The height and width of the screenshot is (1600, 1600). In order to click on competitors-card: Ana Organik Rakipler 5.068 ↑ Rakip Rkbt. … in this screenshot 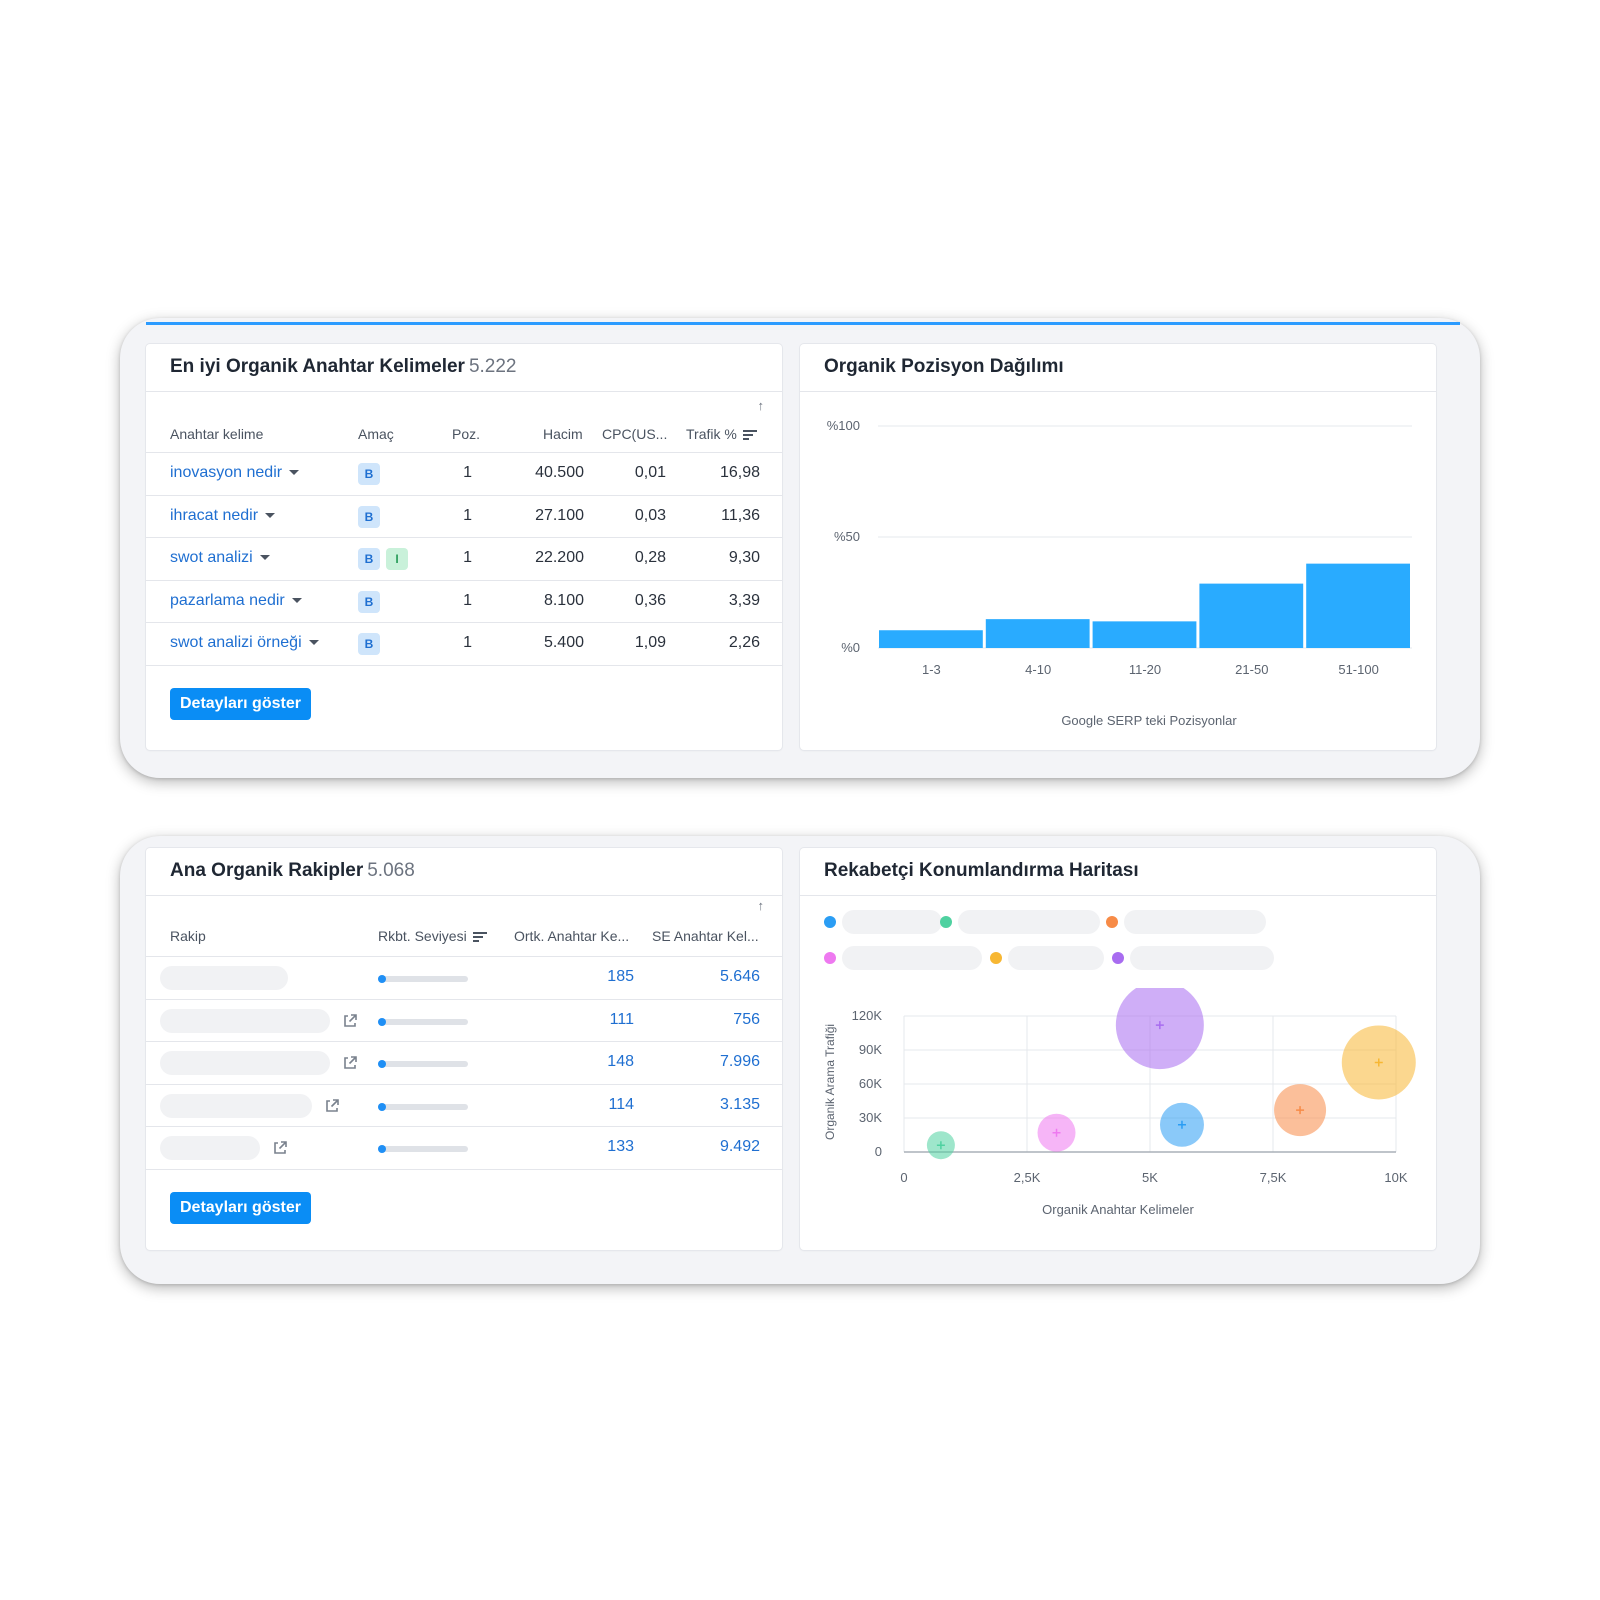, I will do `click(464, 1049)`.